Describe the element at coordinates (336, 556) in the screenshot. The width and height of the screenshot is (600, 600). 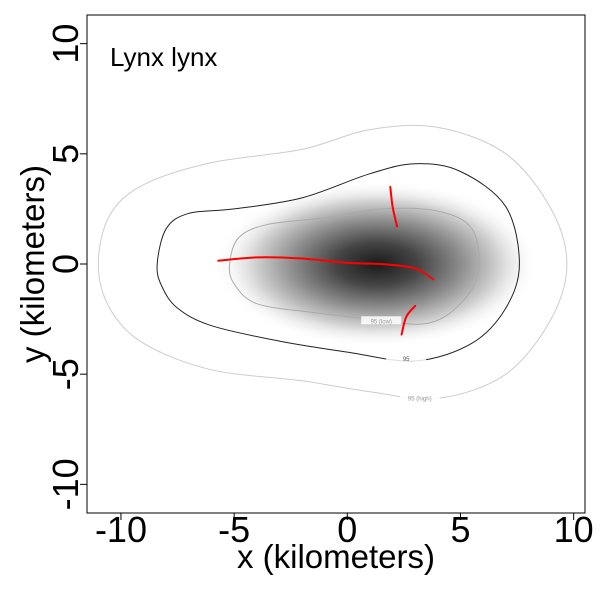
I see `x-axis-label: x (kilometers)` at that location.